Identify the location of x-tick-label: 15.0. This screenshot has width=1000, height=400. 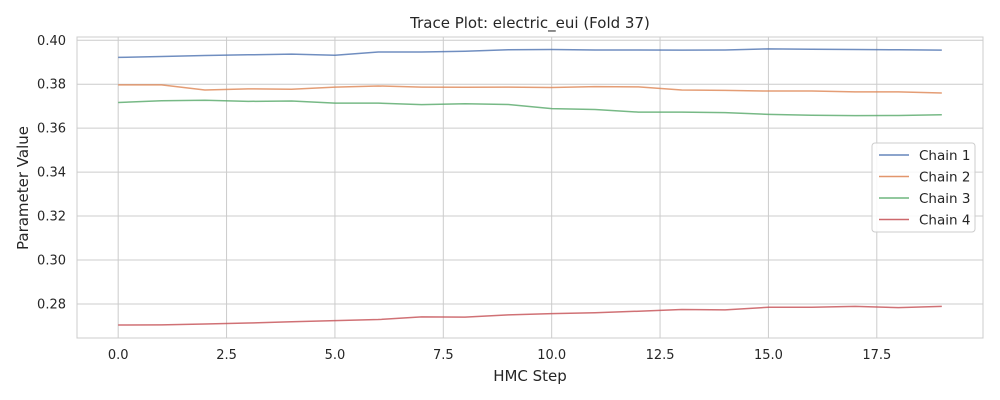
(768, 355).